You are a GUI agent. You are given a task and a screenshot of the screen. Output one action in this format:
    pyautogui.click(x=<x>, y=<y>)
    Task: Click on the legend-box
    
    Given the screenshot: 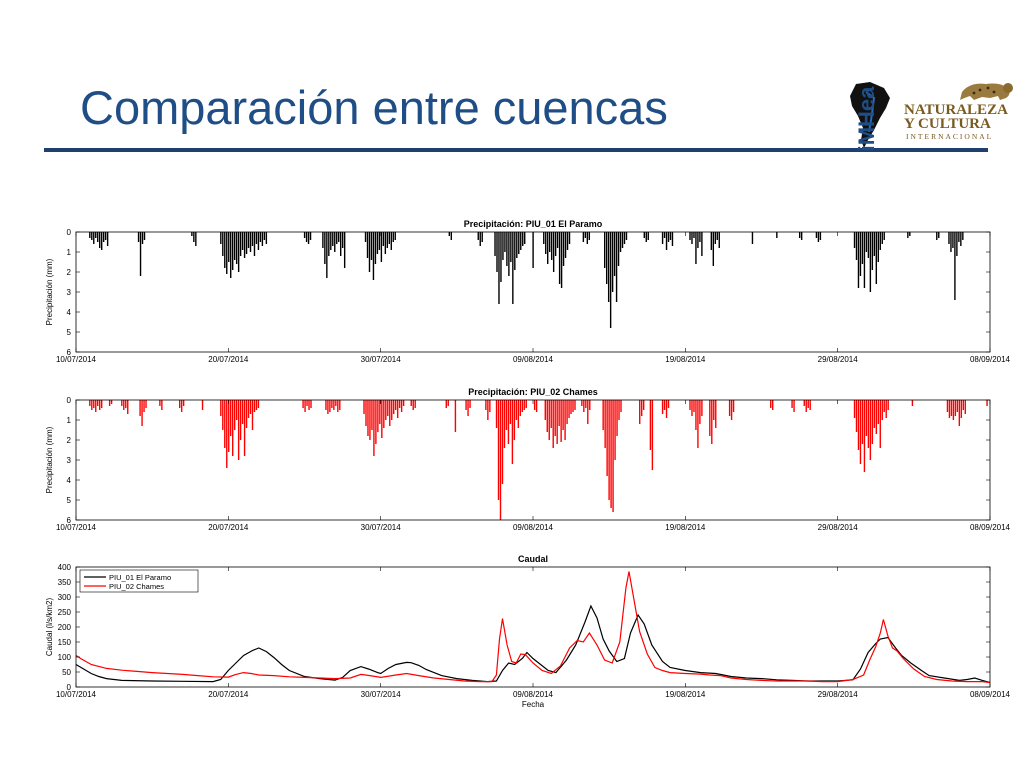 What is the action you would take?
    pyautogui.click(x=139, y=581)
    